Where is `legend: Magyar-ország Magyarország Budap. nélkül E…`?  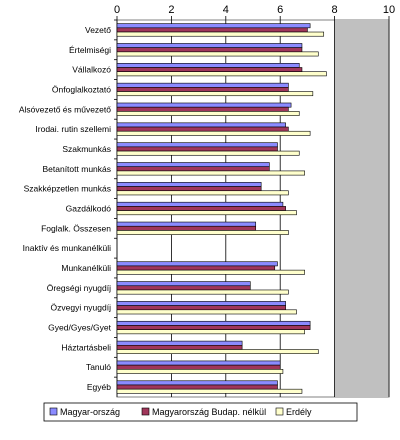
legend: Magyar-ország Magyarország Budap. nélkül E… is located at coordinates (200, 412).